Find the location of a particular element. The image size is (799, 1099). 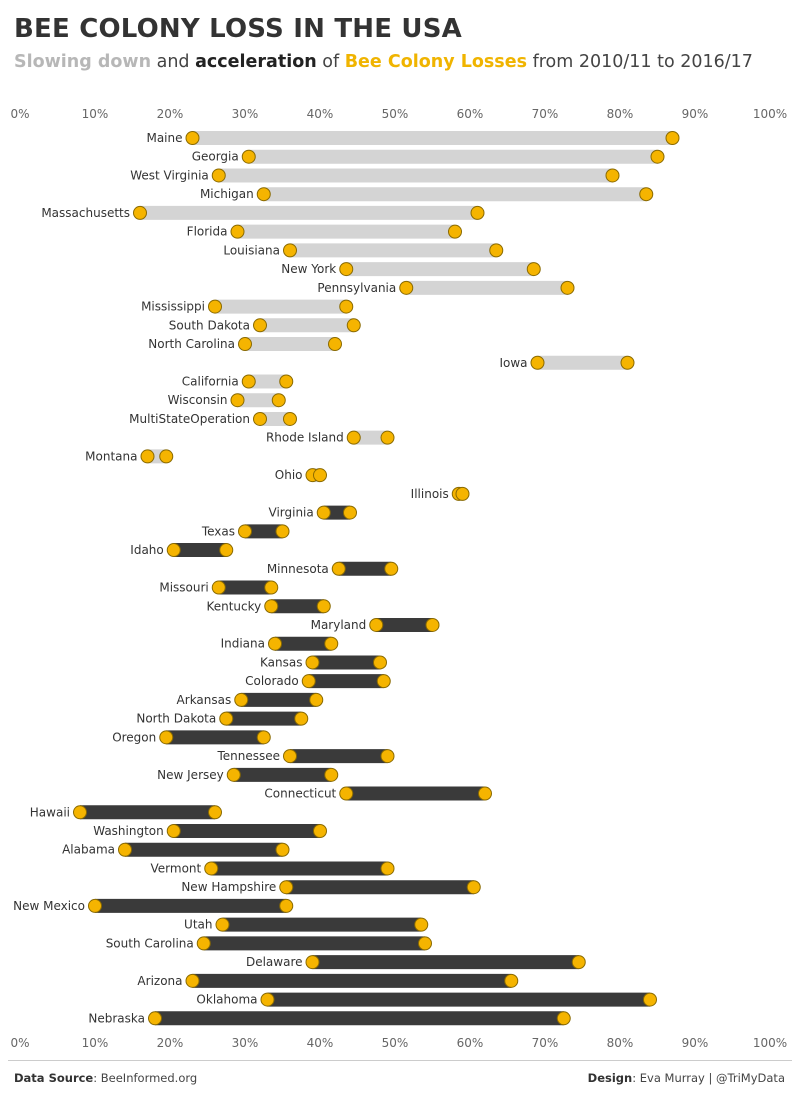

dot-high-north-dakota is located at coordinates (301, 718).